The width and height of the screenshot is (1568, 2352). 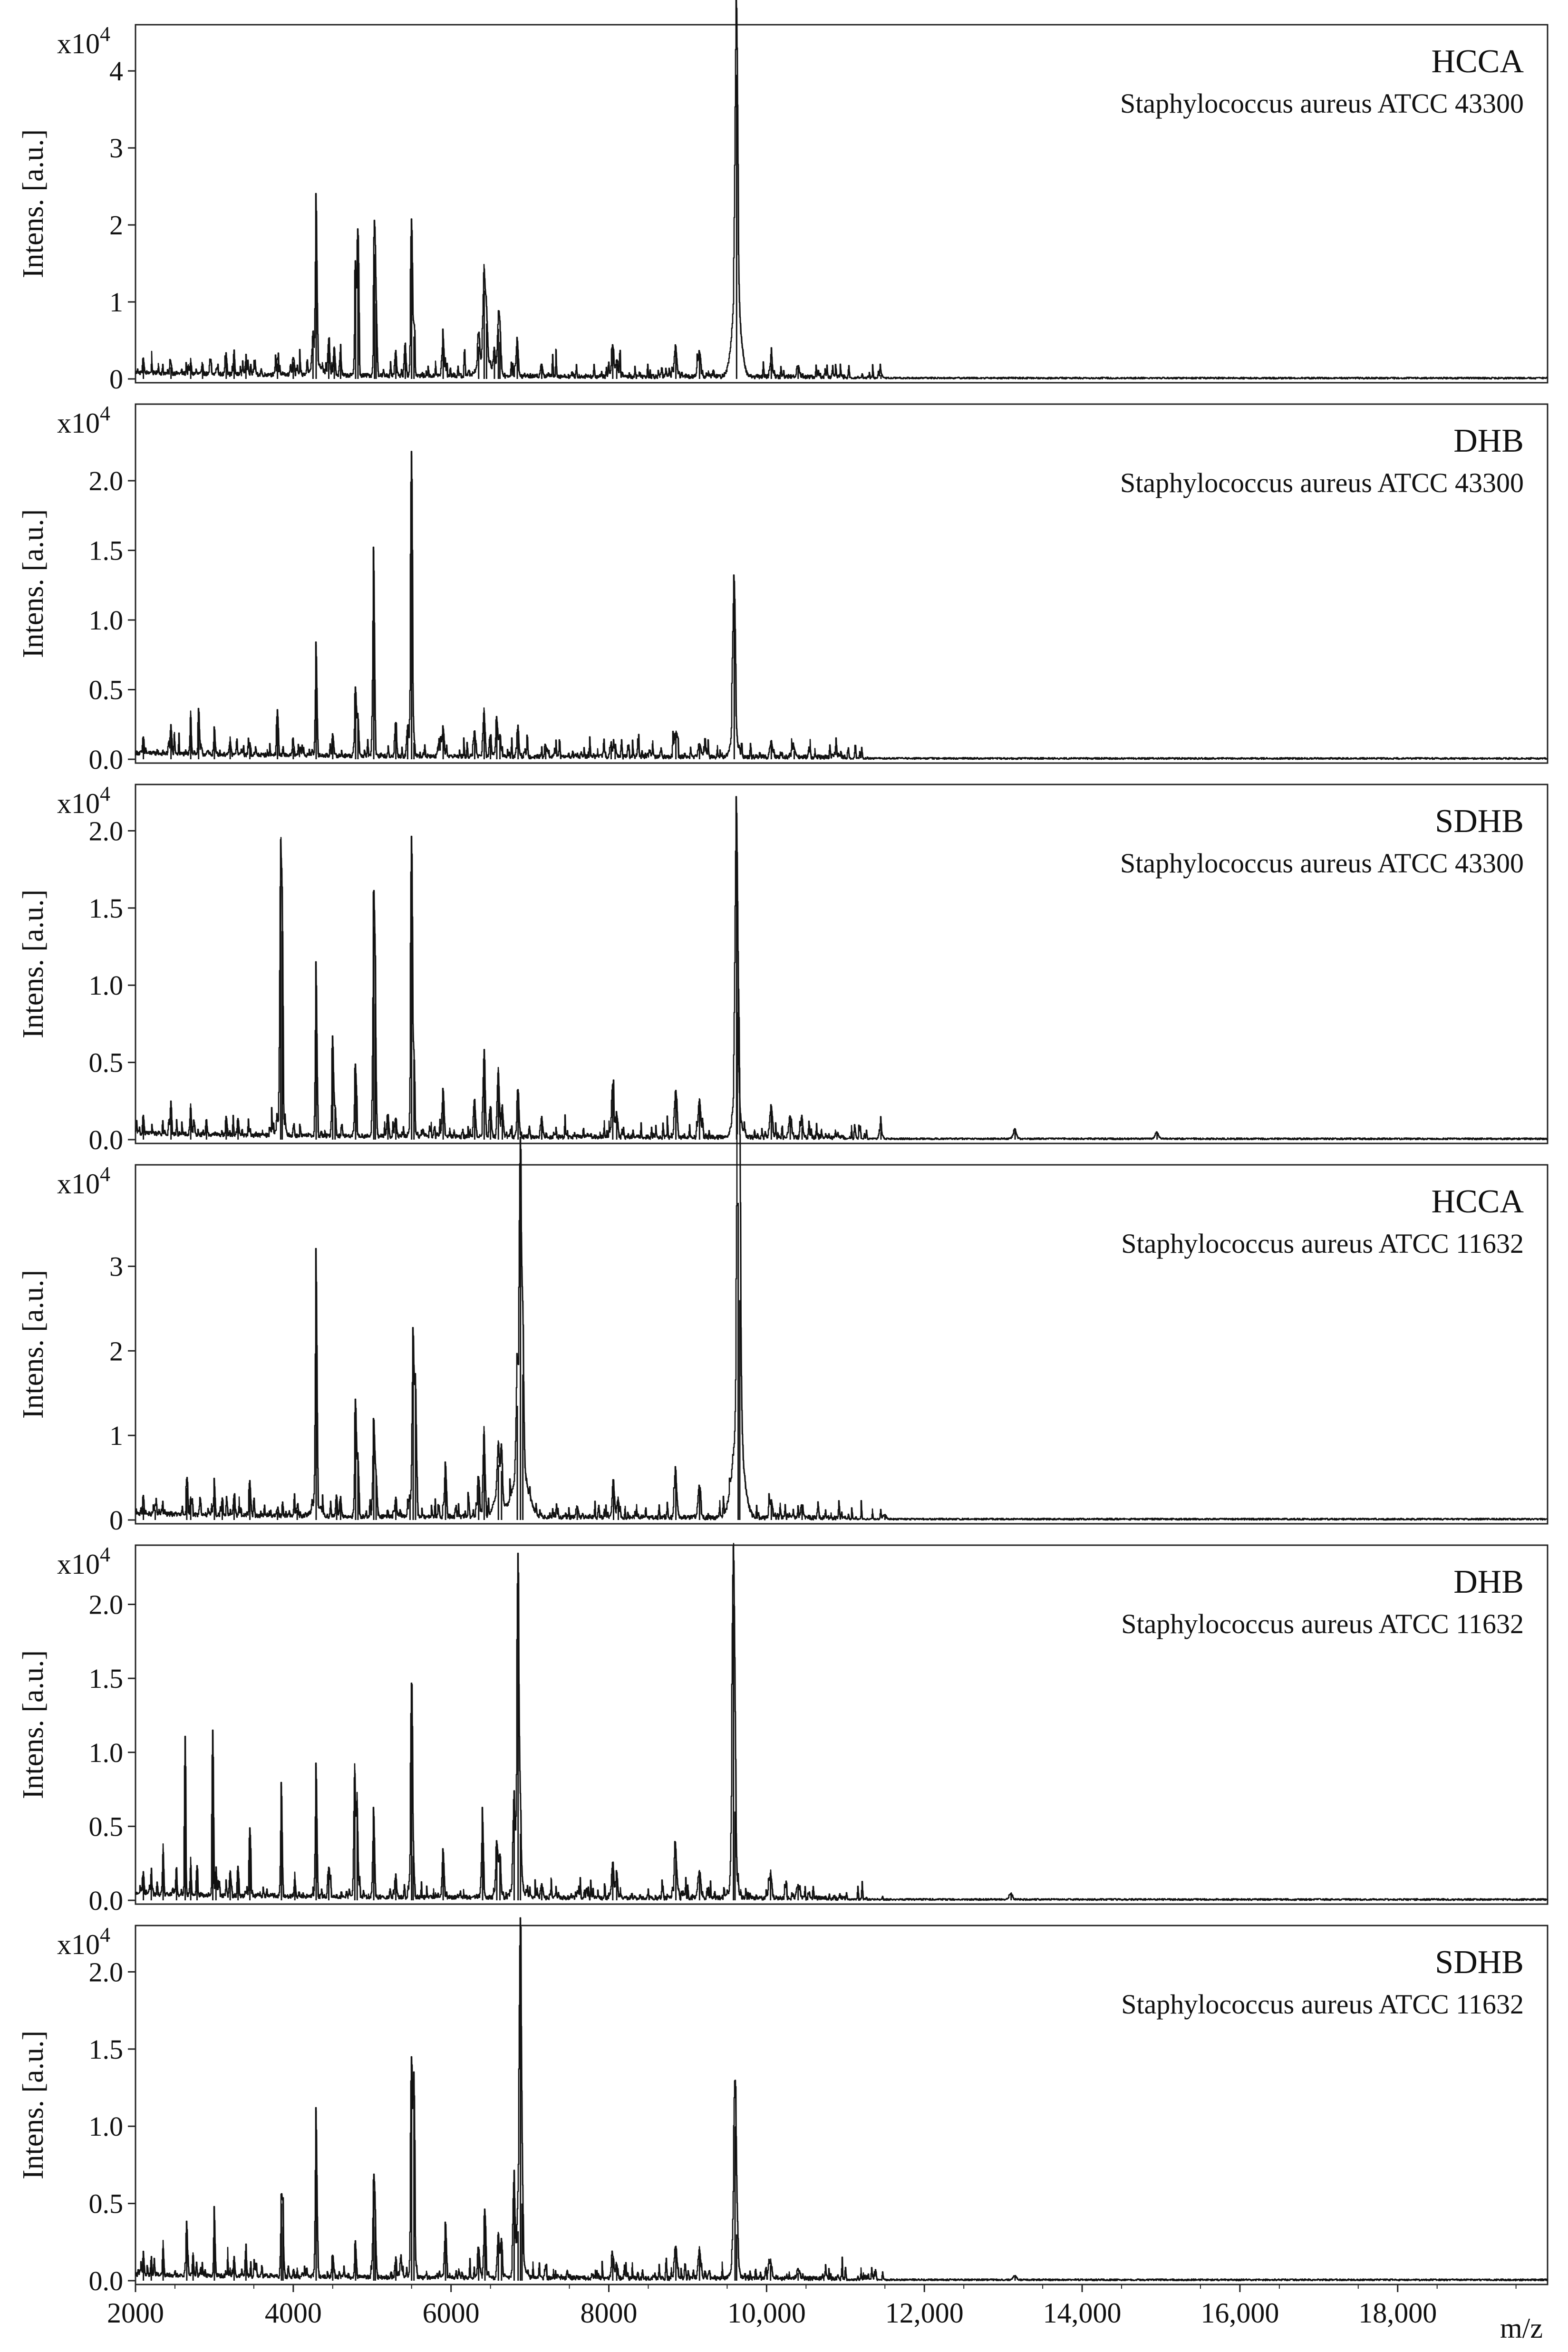 What do you see at coordinates (293, 2313) in the screenshot?
I see `x-tick-label: 4000` at bounding box center [293, 2313].